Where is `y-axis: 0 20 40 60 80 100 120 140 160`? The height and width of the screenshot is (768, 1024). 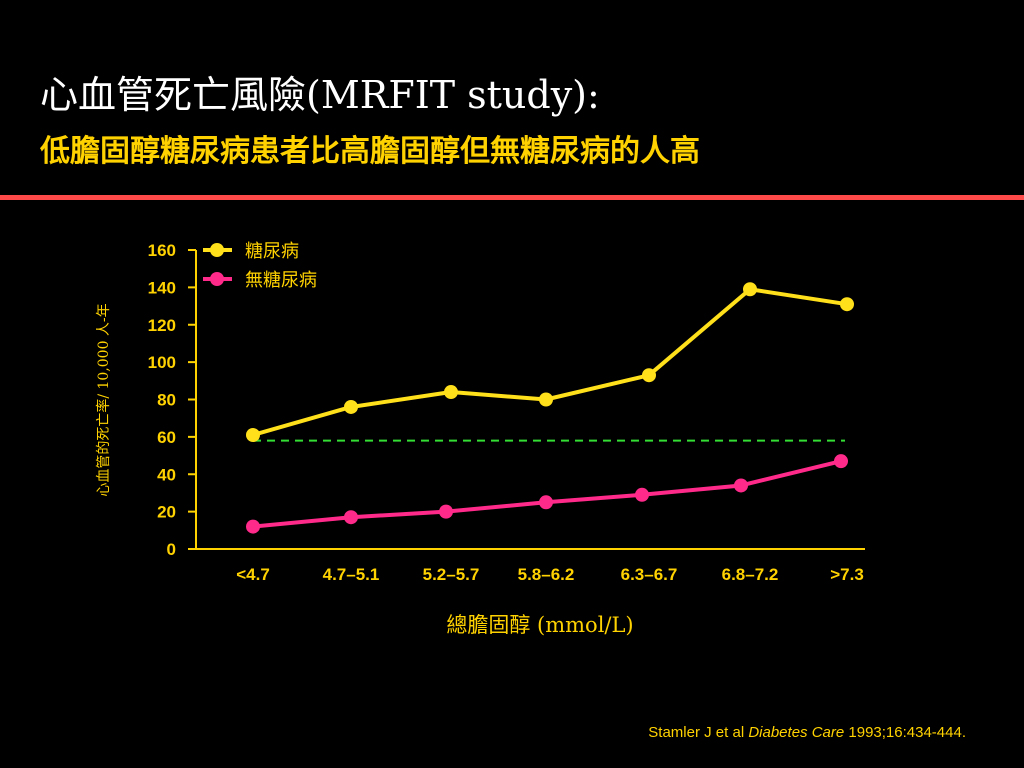
y-axis: 0 20 40 60 80 100 120 140 160 is located at coordinates (172, 400).